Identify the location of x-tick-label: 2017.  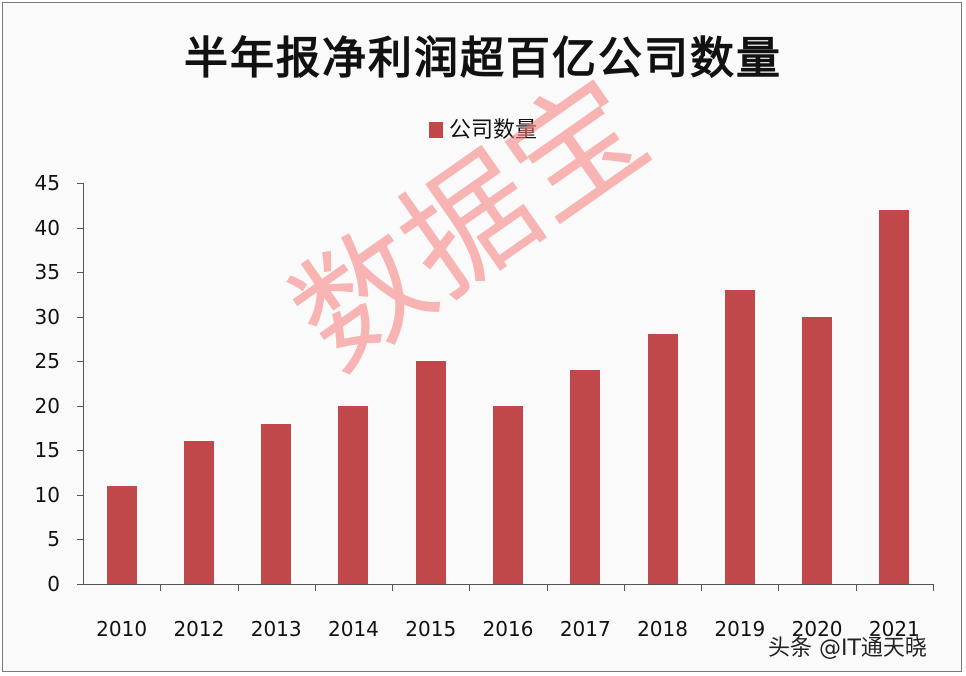
(585, 629).